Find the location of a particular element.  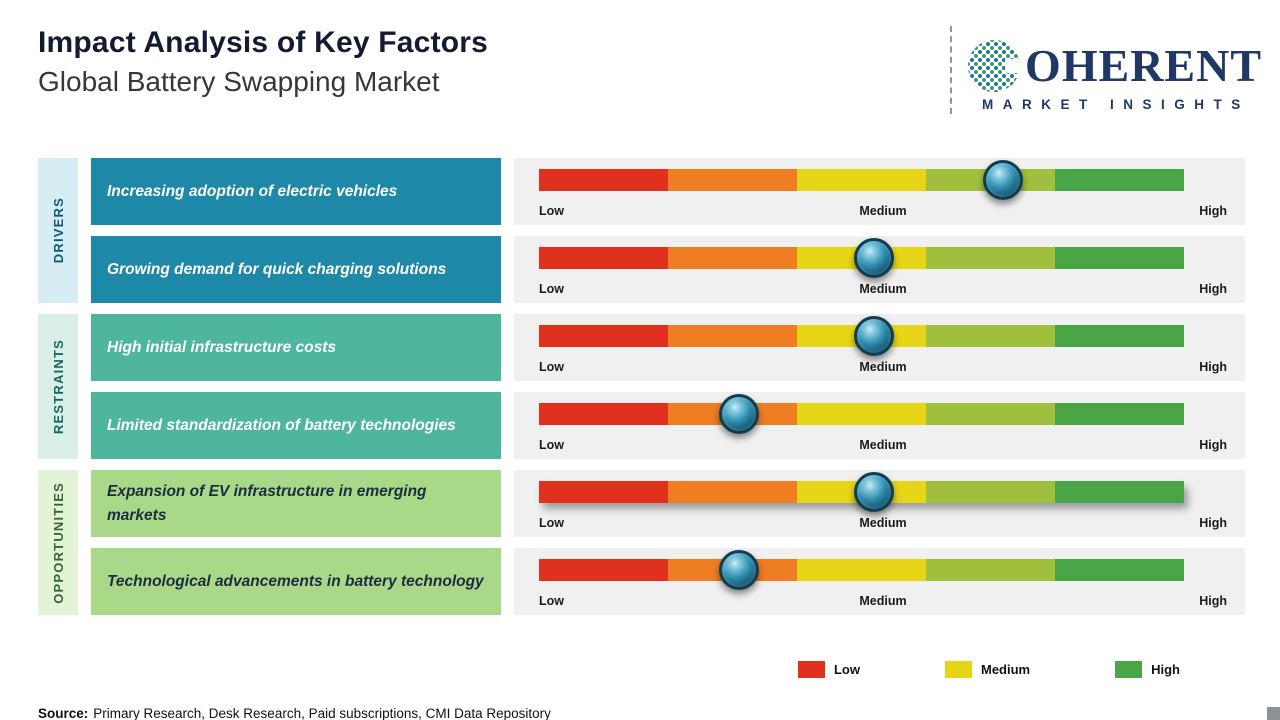

factor-text: High initial infrastructure costs is located at coordinates (222, 347).